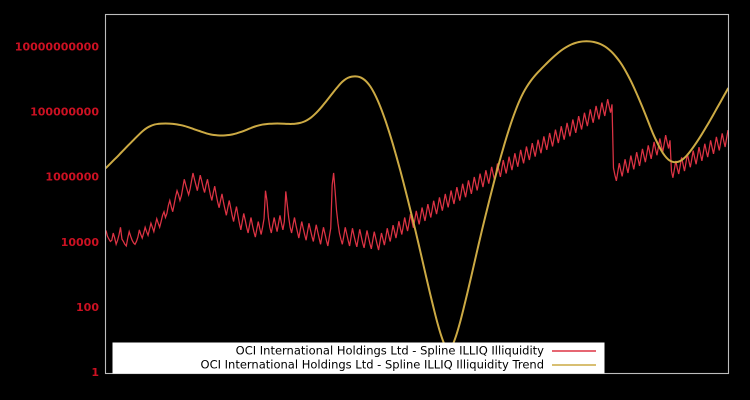 This screenshot has width=750, height=400. Describe the element at coordinates (57, 47) in the screenshot. I see `y-axis-tick-label: 10000000000` at that location.